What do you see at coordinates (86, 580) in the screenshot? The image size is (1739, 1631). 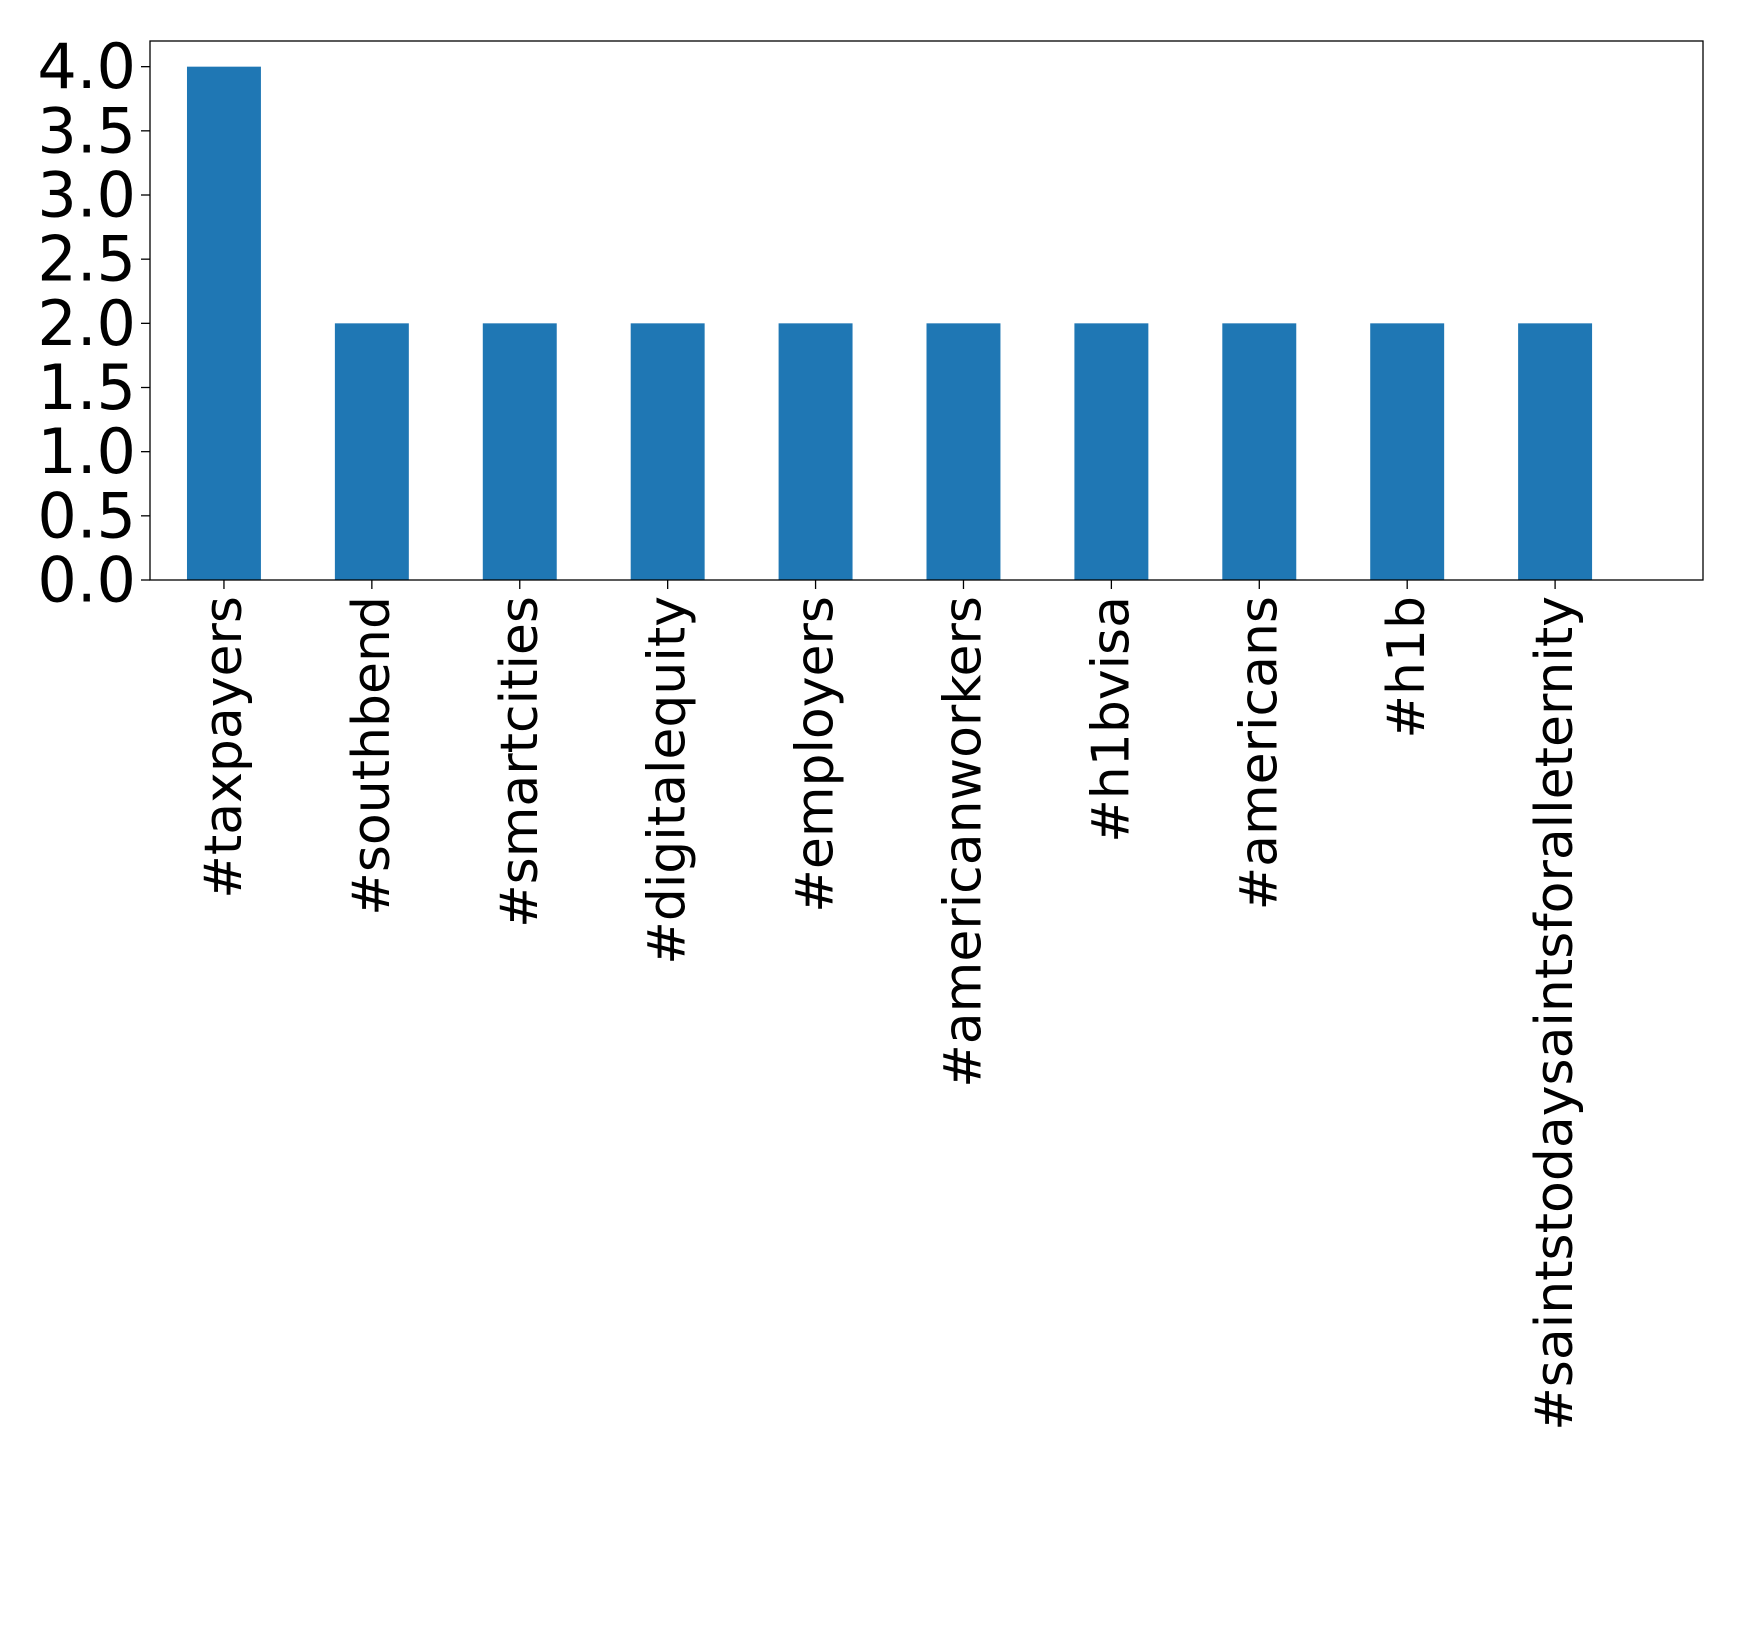 I see `y-tick-label: 0.0` at bounding box center [86, 580].